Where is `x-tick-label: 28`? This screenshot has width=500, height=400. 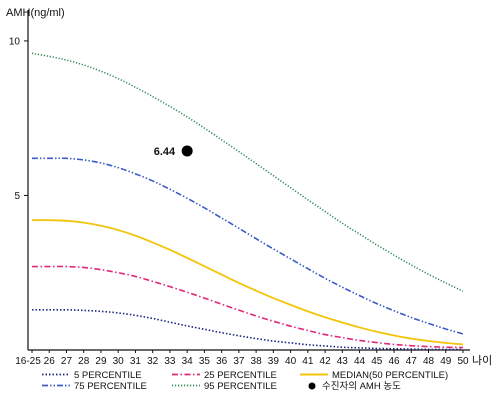 x-tick-label: 28 is located at coordinates (84, 361).